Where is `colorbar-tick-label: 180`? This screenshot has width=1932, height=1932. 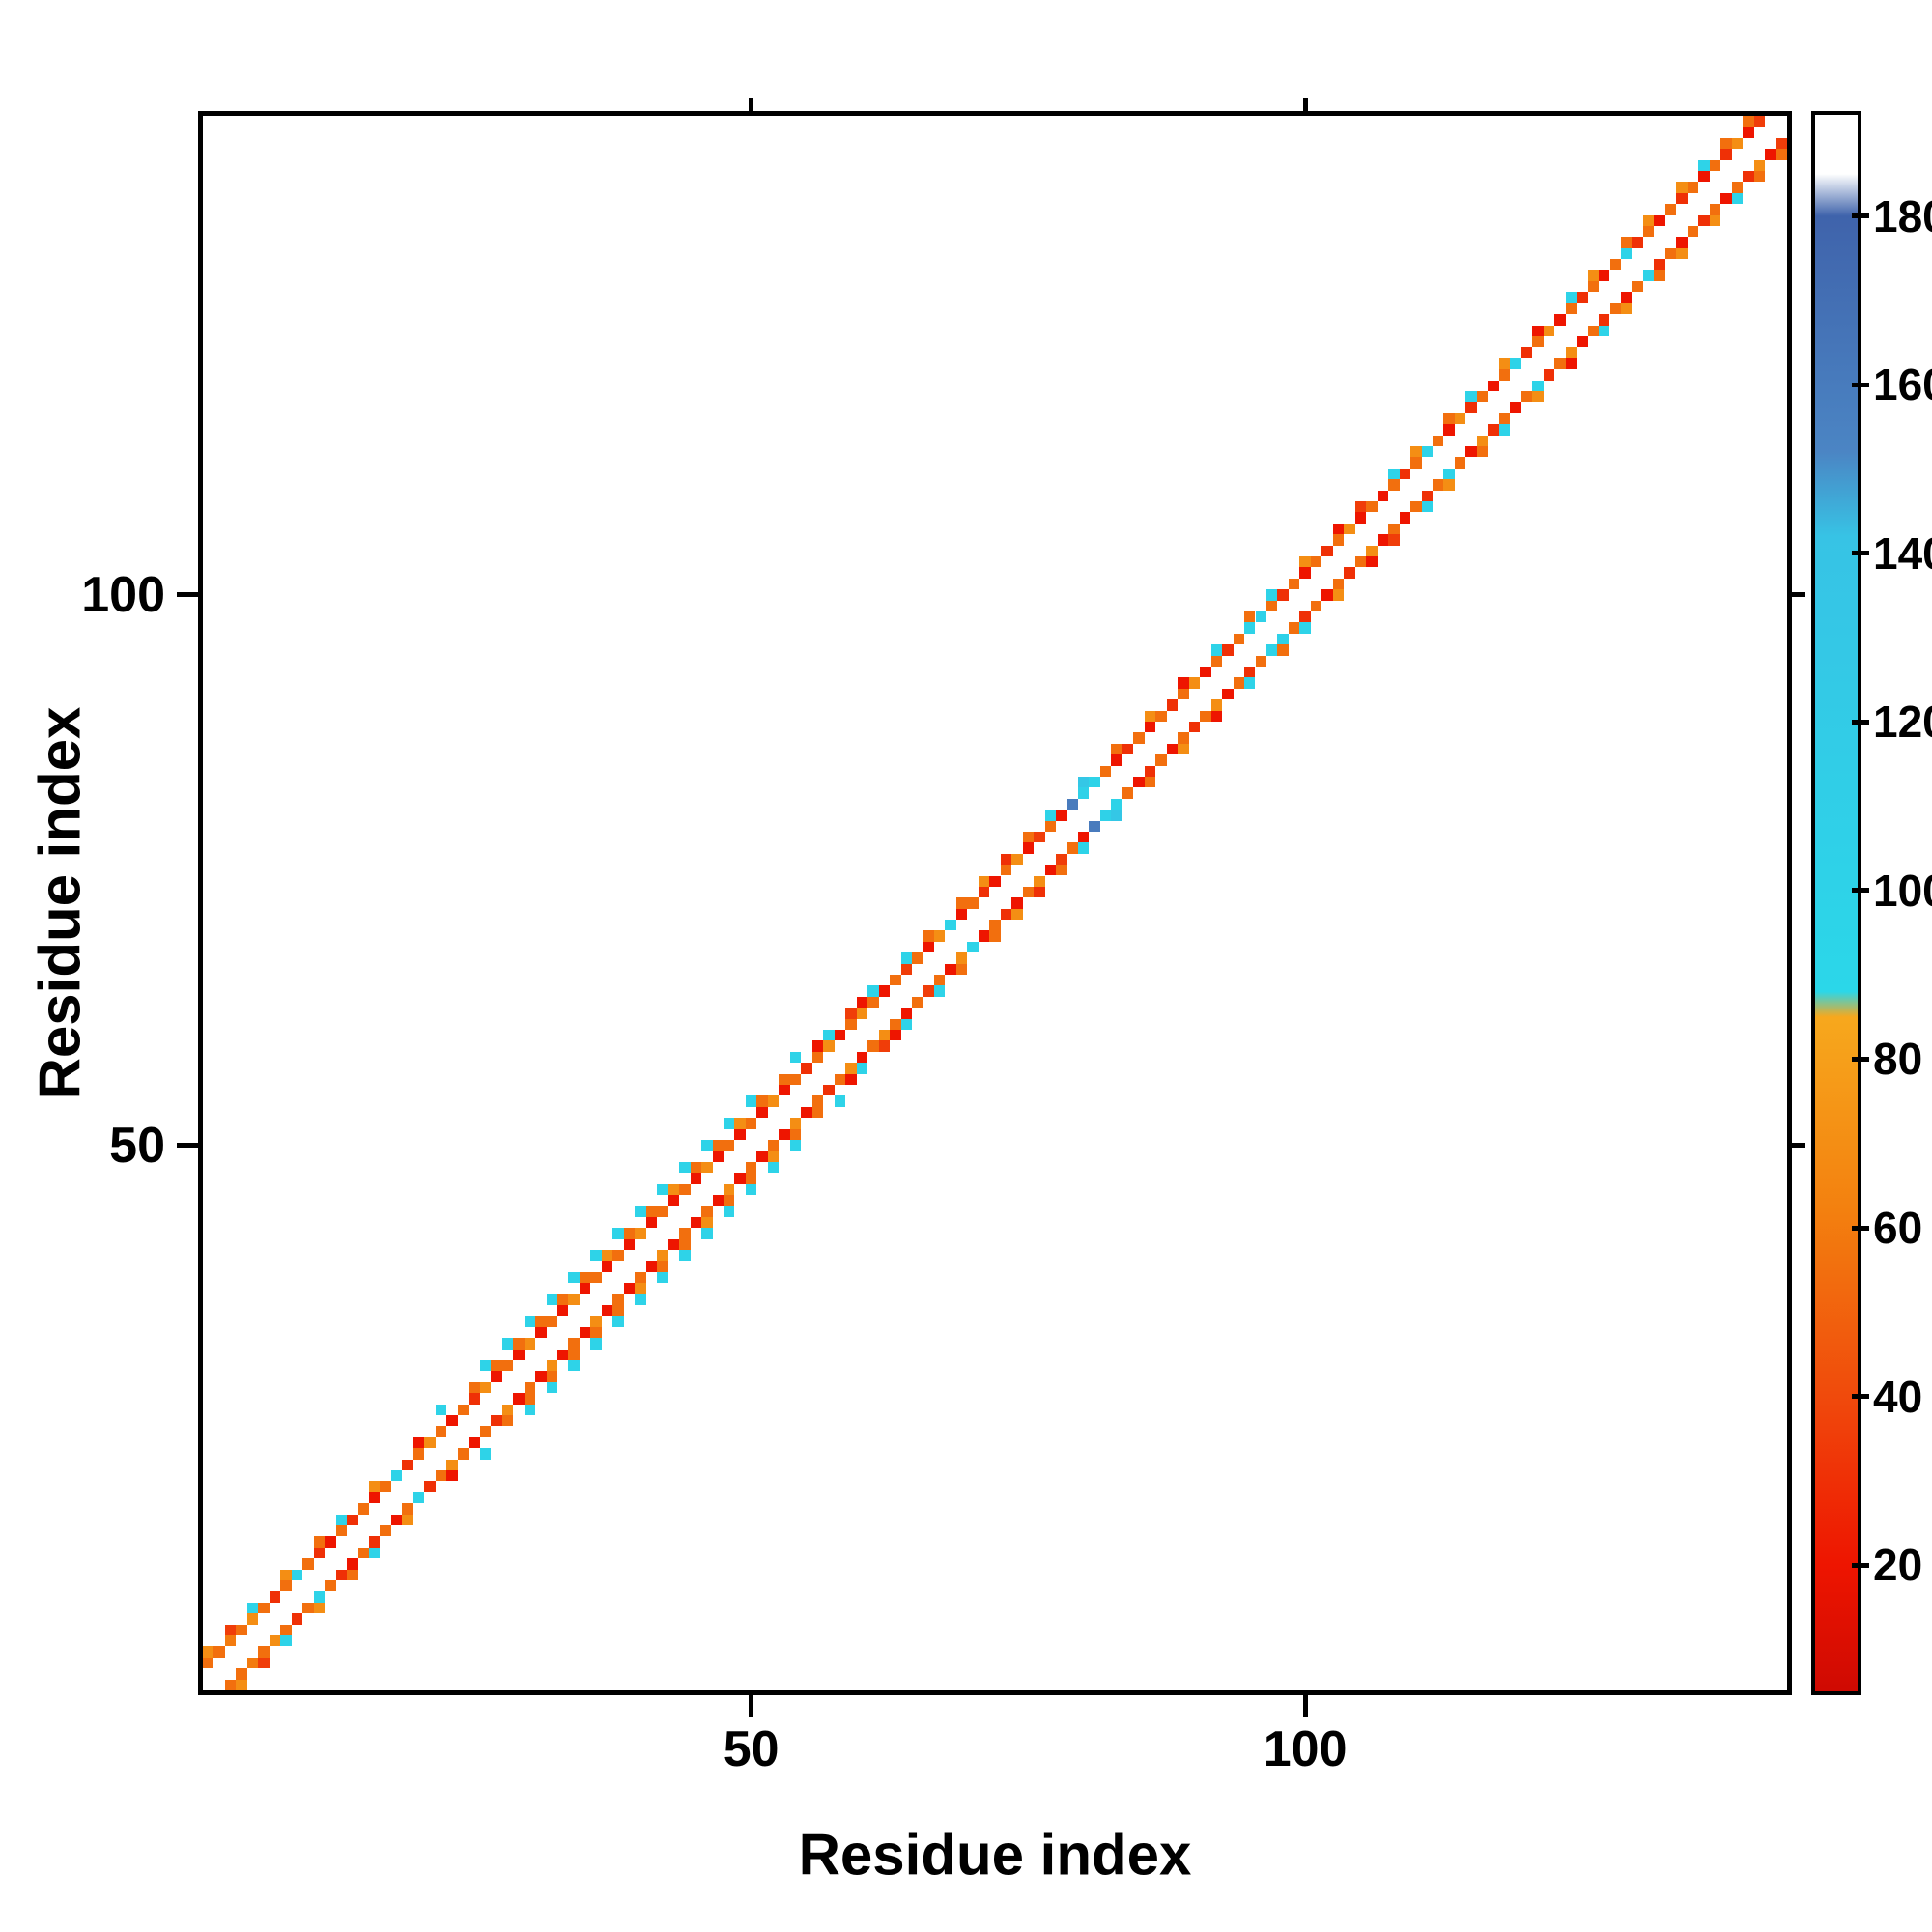 colorbar-tick-label: 180 is located at coordinates (1902, 216).